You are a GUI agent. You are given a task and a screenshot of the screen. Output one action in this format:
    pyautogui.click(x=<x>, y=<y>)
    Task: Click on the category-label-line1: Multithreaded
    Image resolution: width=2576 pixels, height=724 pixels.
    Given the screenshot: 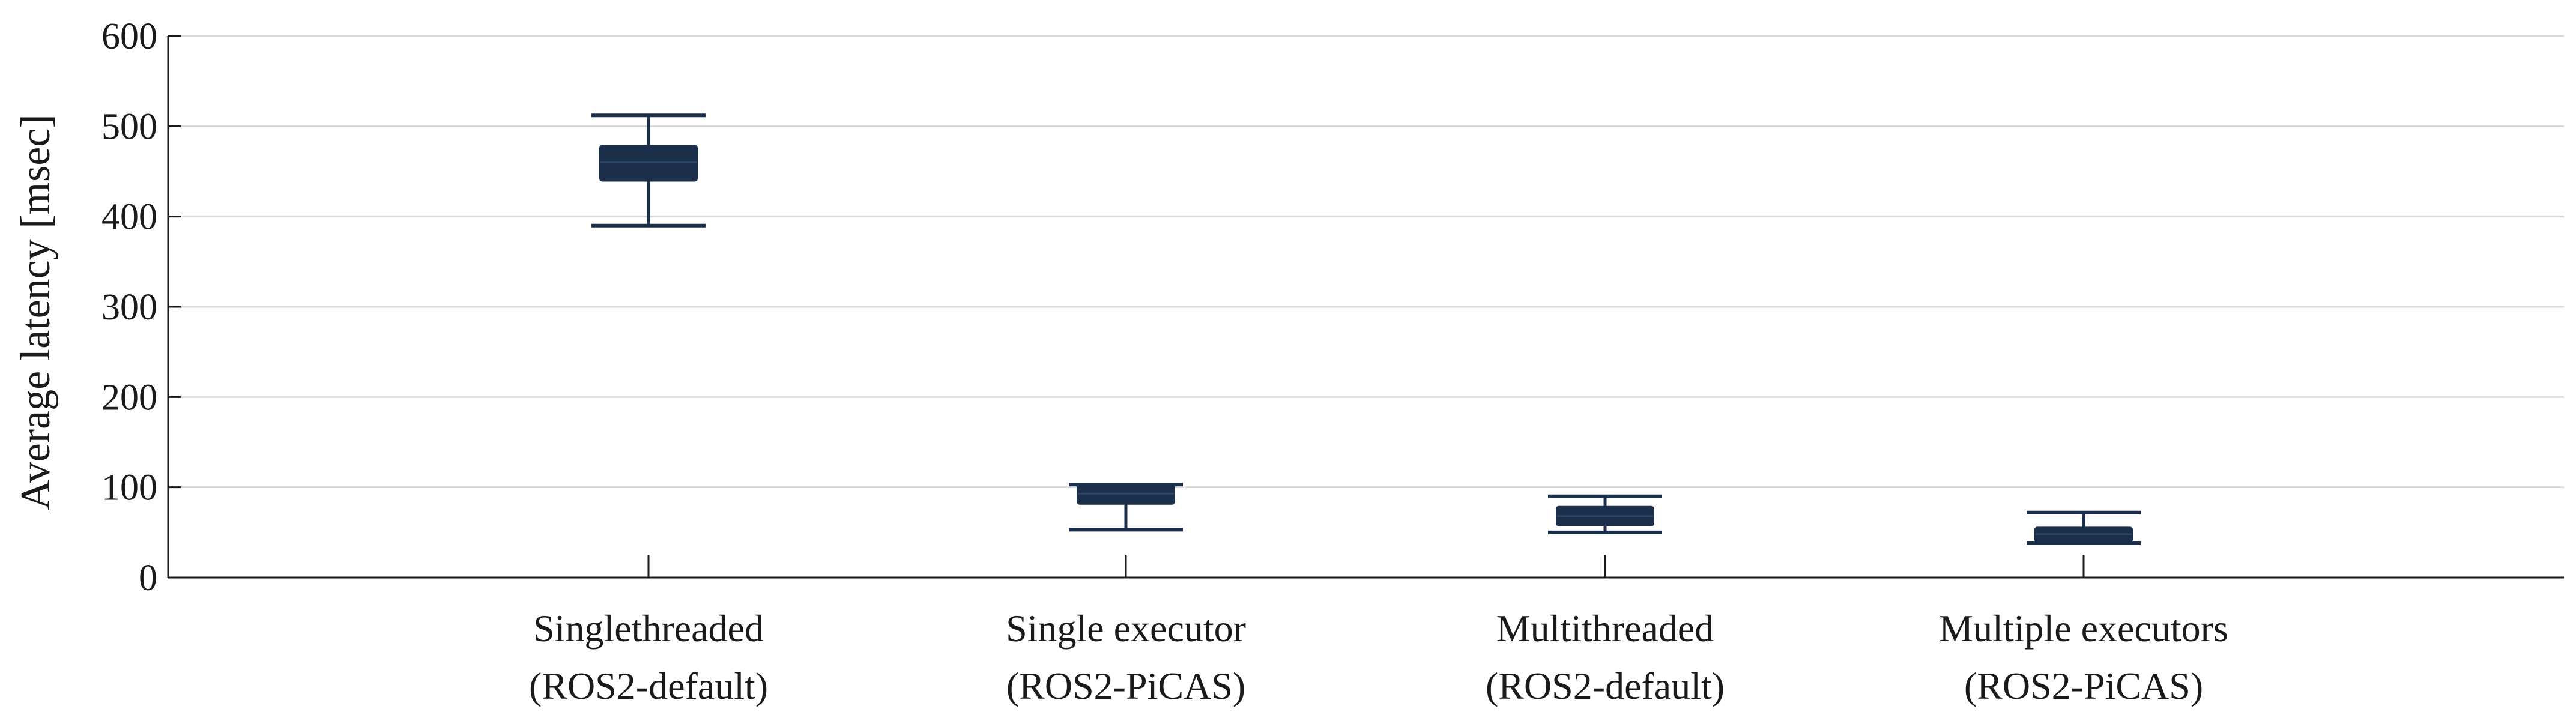 What is the action you would take?
    pyautogui.click(x=1605, y=629)
    